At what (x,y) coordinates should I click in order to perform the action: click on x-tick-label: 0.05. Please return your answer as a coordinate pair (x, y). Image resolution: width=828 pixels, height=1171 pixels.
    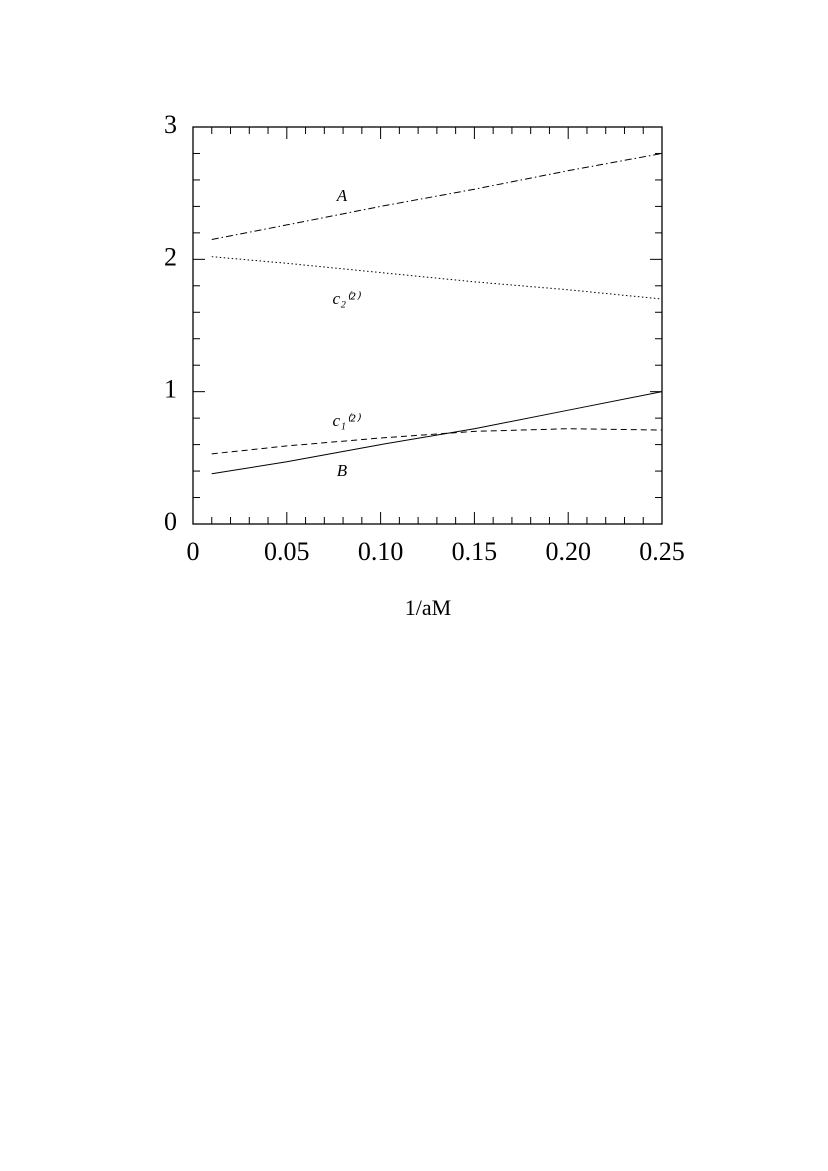
    Looking at the image, I should click on (287, 551).